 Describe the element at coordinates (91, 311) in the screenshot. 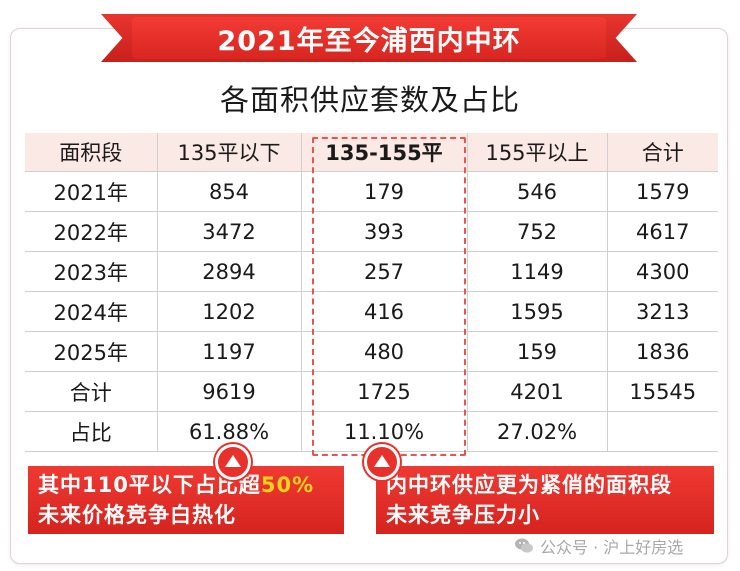

I see `row-label: 2024年` at that location.